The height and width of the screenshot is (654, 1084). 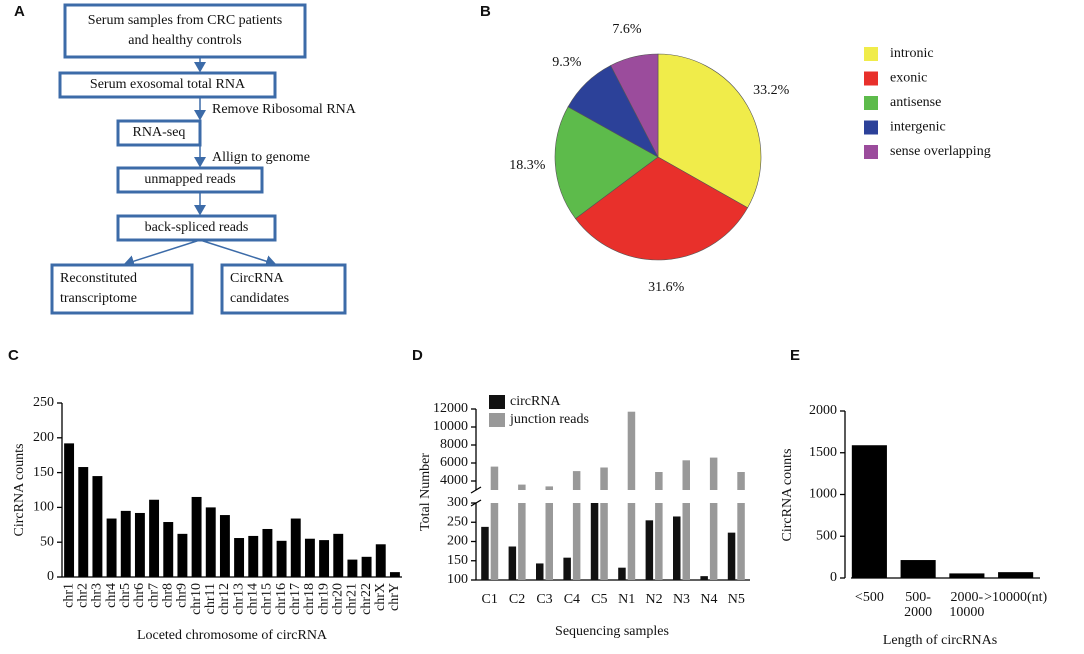 I want to click on x-tick-label: N1, so click(x=626, y=599).